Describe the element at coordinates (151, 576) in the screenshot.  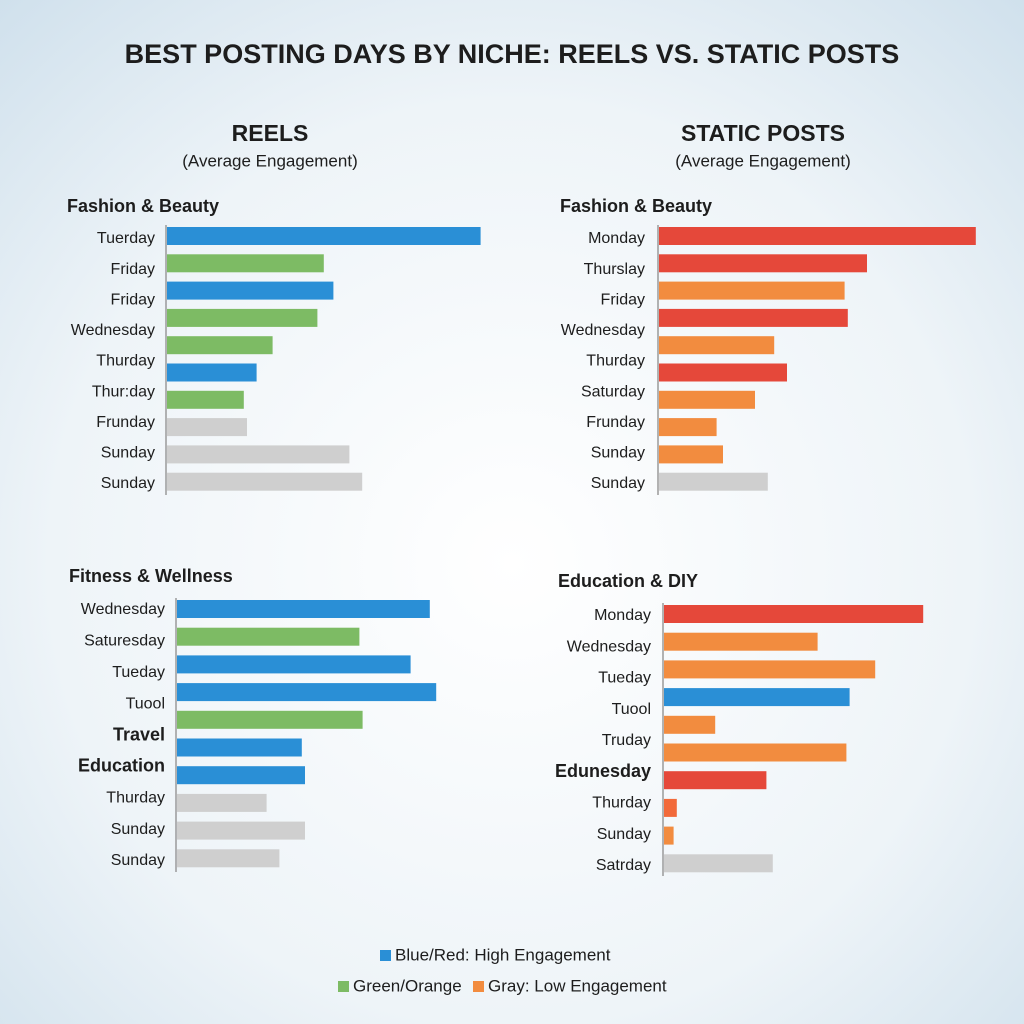
I see `panel-title: Fitness & Wellness` at that location.